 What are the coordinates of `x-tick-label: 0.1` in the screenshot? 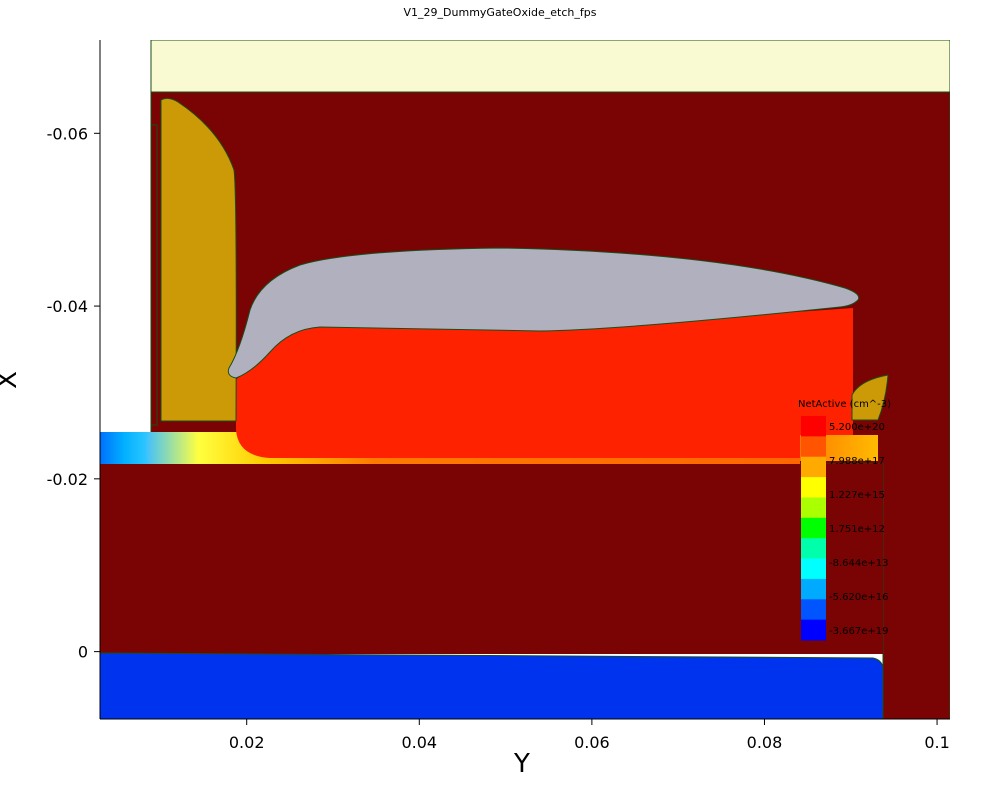 It's located at (936, 742).